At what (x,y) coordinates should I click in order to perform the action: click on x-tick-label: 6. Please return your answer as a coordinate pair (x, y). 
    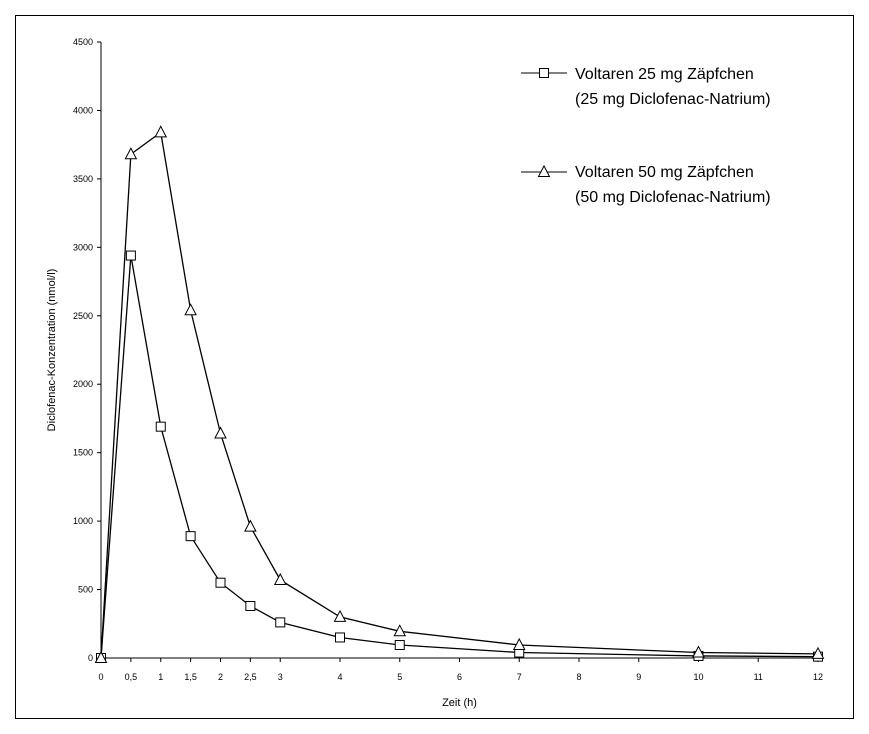
    Looking at the image, I should click on (459, 677).